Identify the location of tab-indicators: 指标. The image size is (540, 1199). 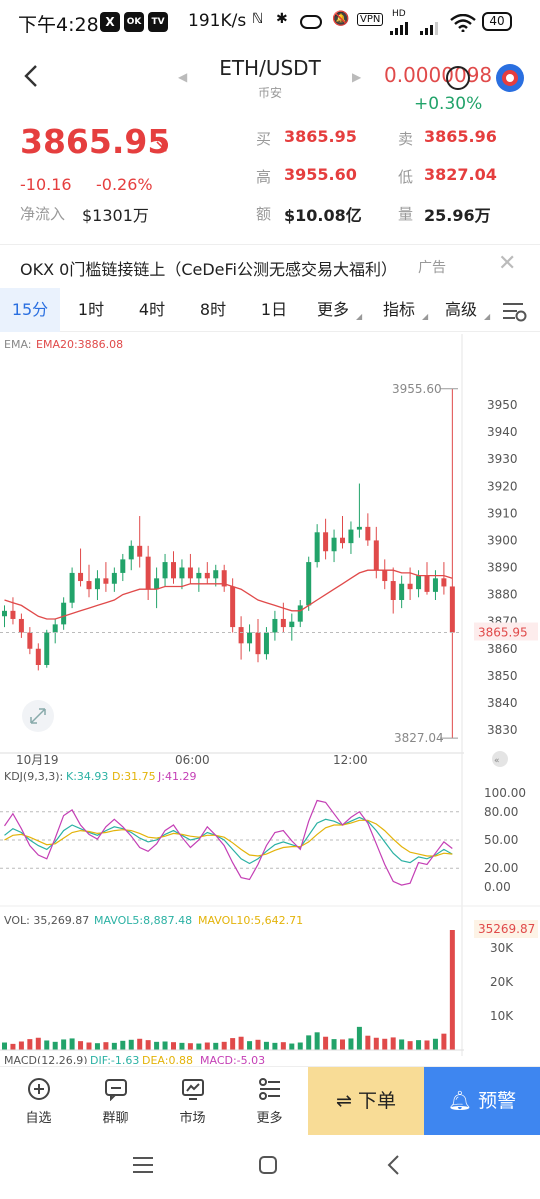
(398, 309).